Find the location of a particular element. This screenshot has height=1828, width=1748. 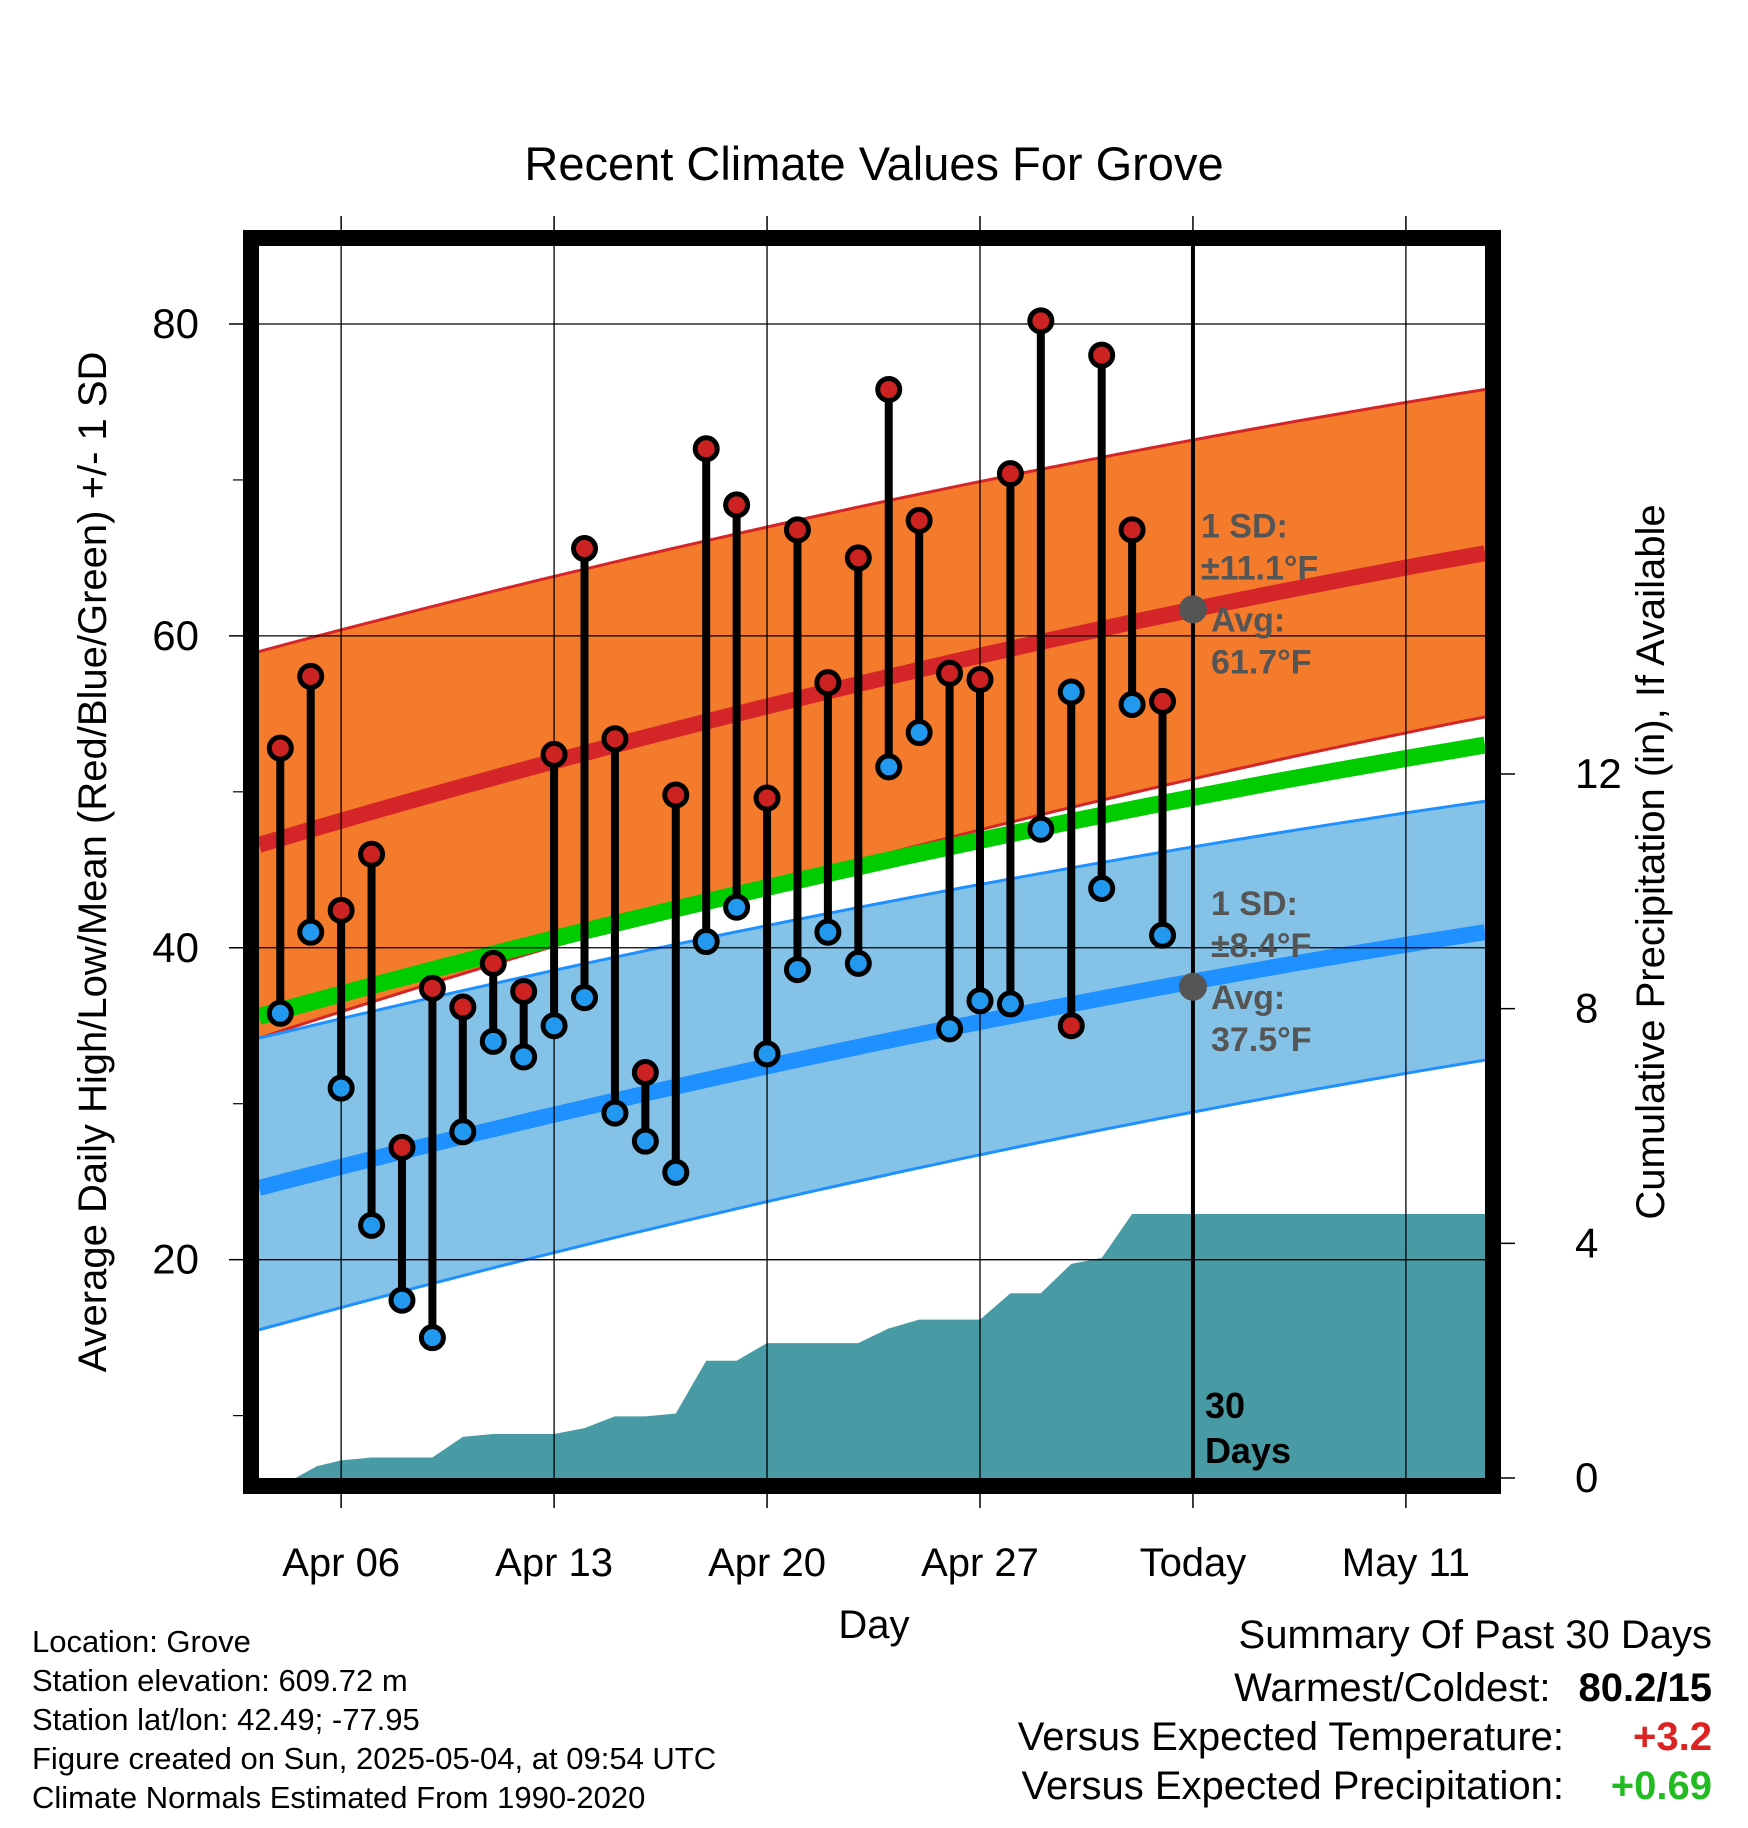

y2-tick-label: 0 is located at coordinates (1586, 1477).